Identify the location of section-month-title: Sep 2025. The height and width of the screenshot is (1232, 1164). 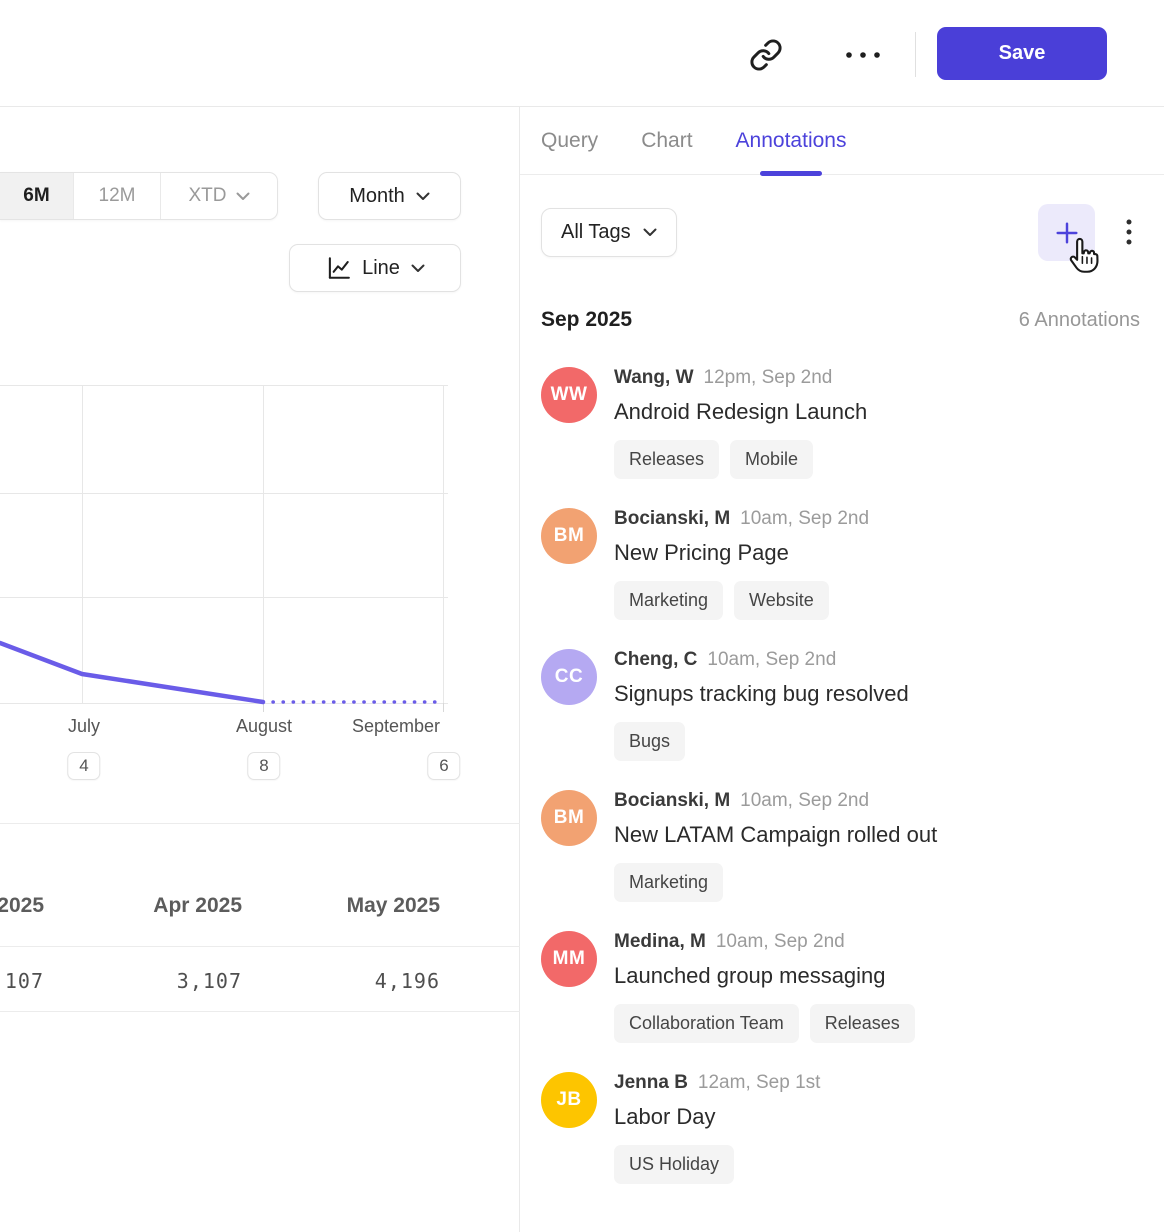
(587, 319).